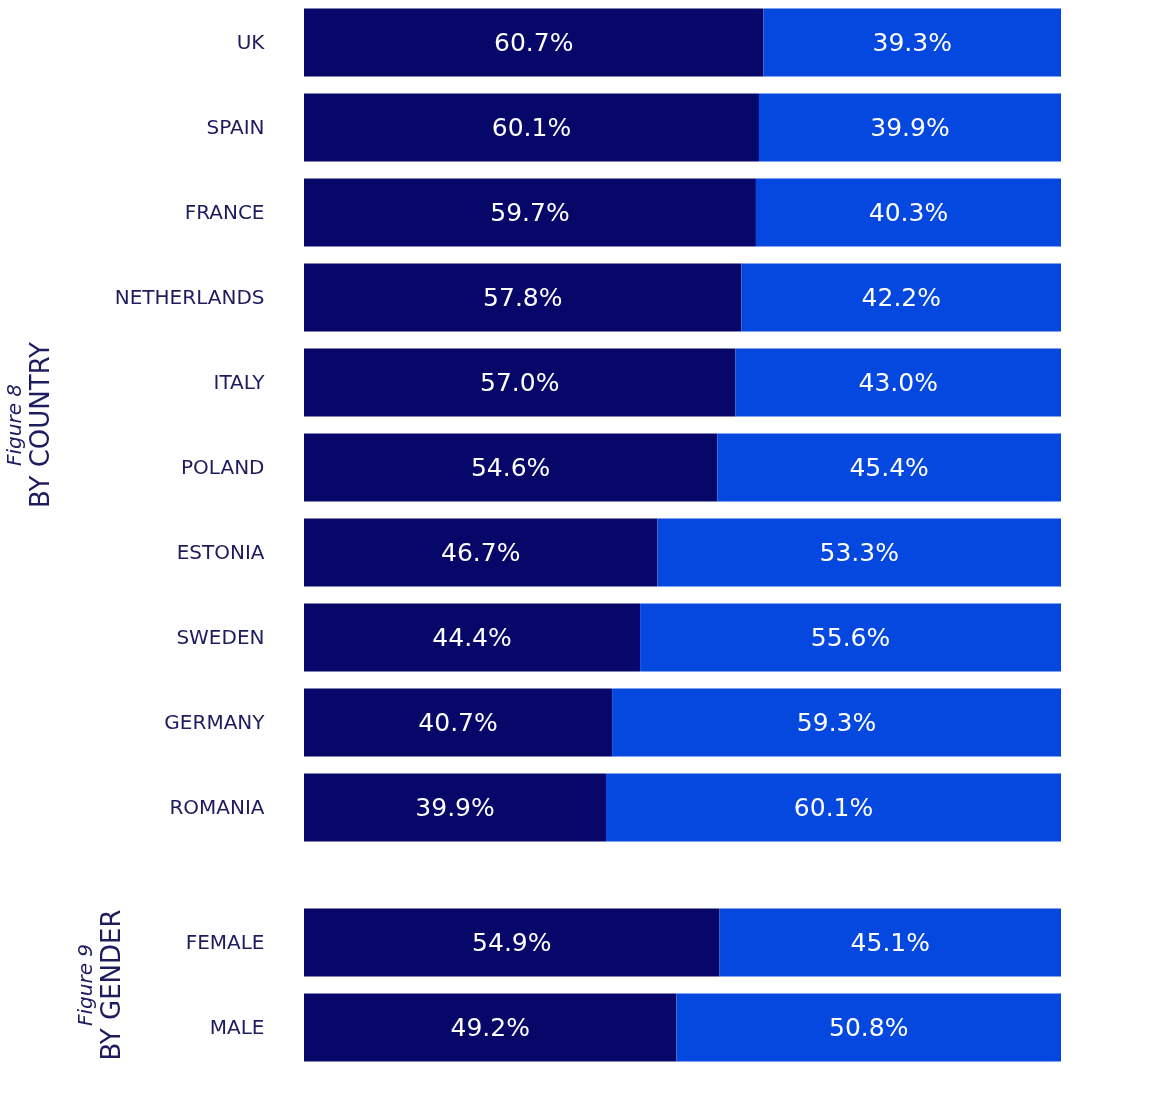 This screenshot has height=1103, width=1155. What do you see at coordinates (217, 806) in the screenshot?
I see `y-tick-label: ROMANIA` at bounding box center [217, 806].